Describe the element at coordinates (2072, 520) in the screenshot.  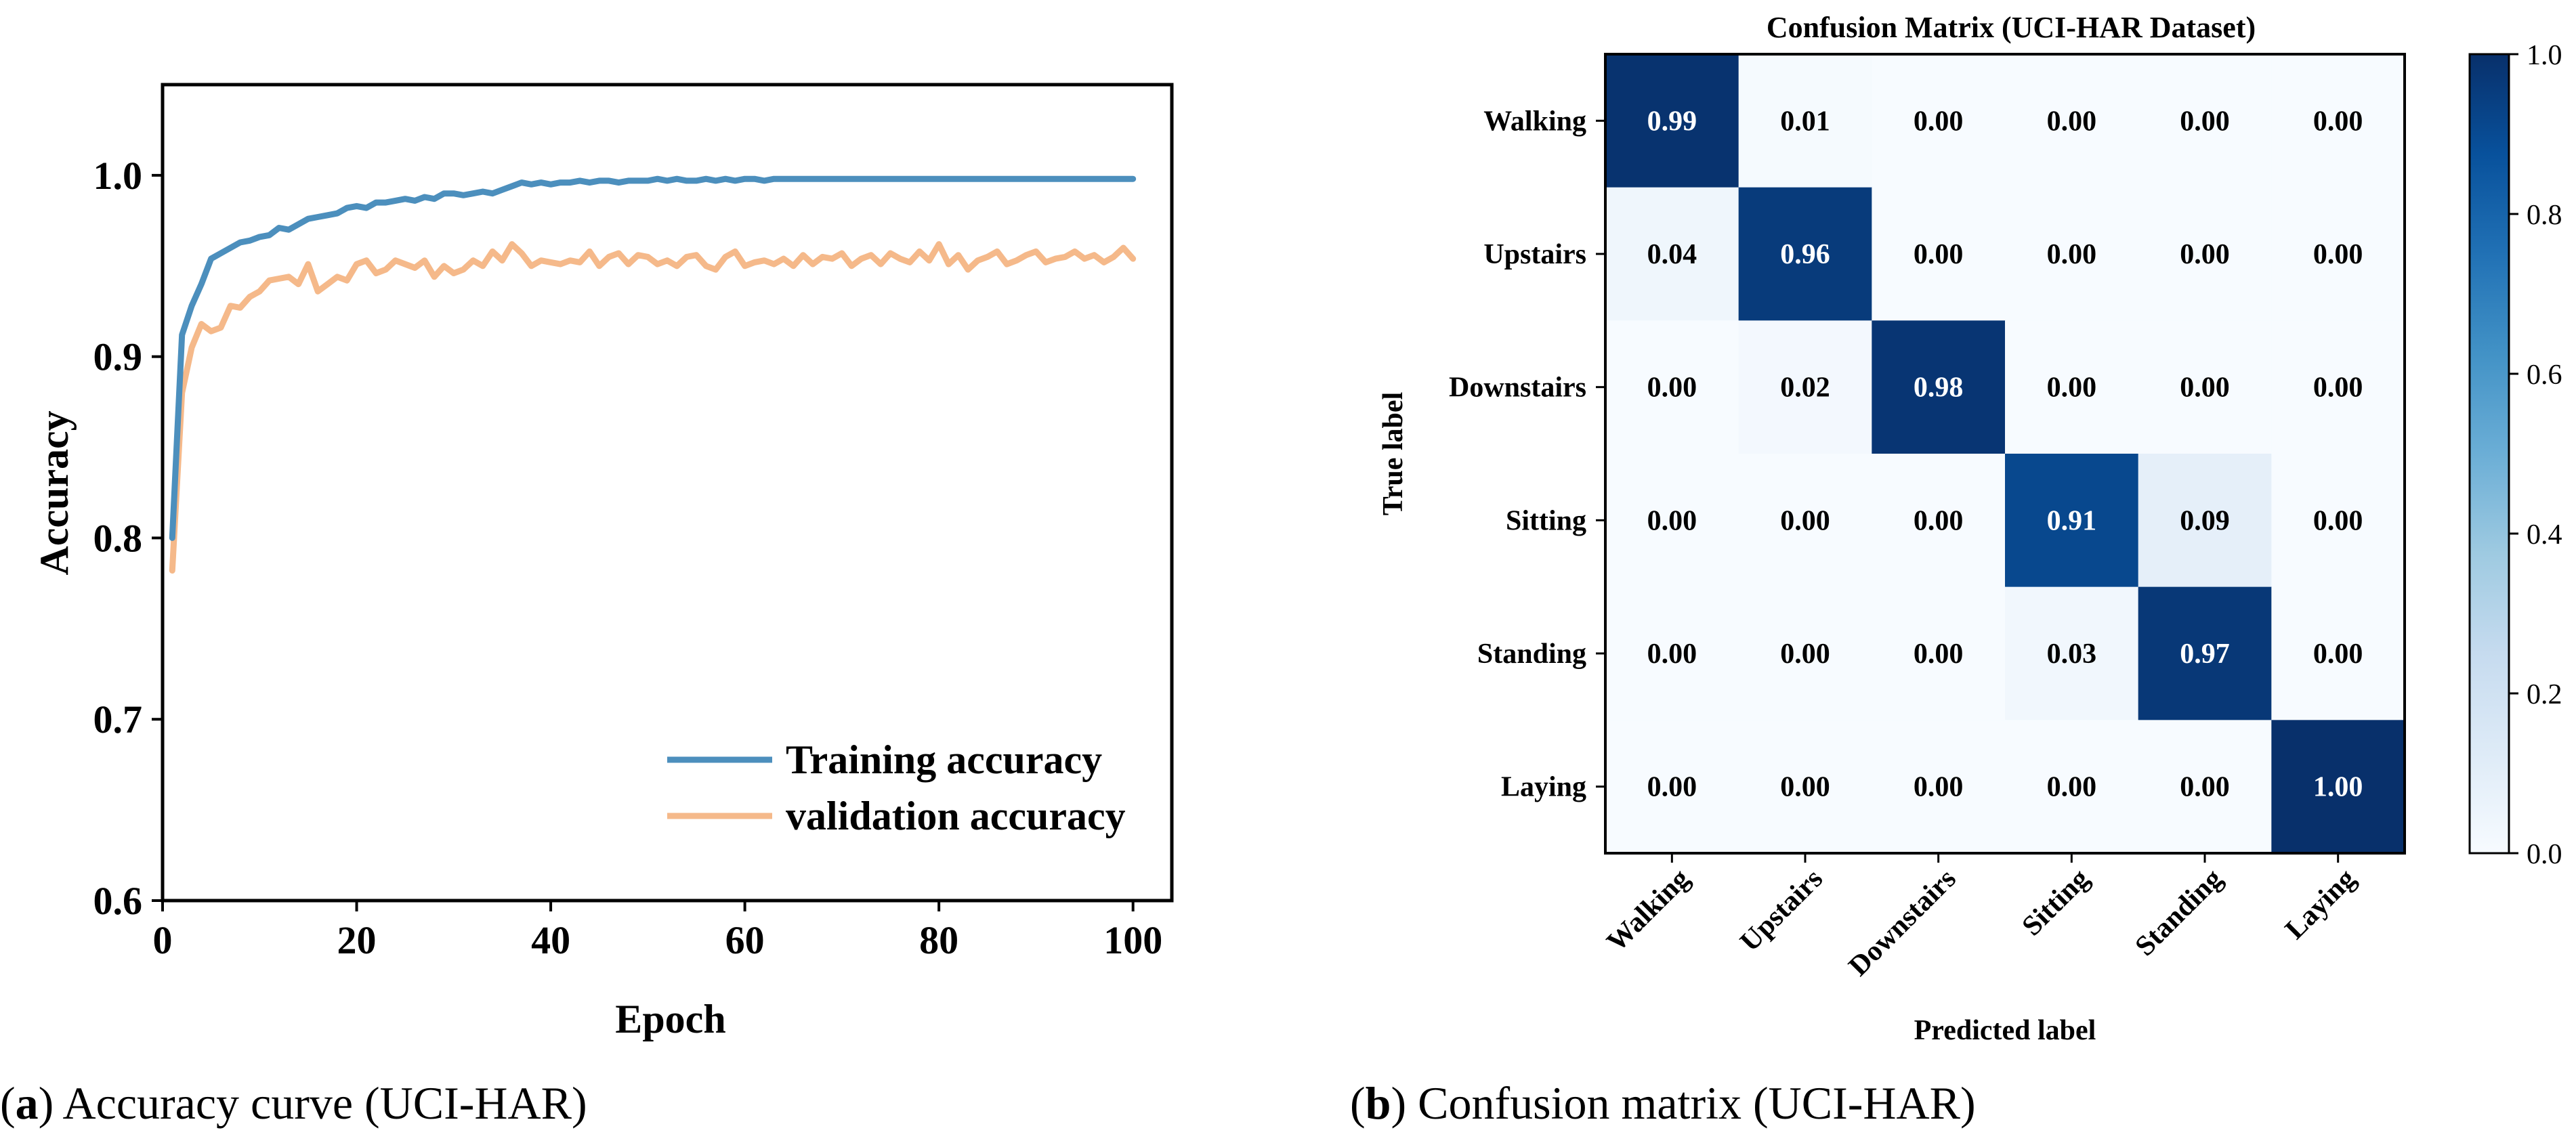
I see `matrix-cell-value: 0.91` at that location.